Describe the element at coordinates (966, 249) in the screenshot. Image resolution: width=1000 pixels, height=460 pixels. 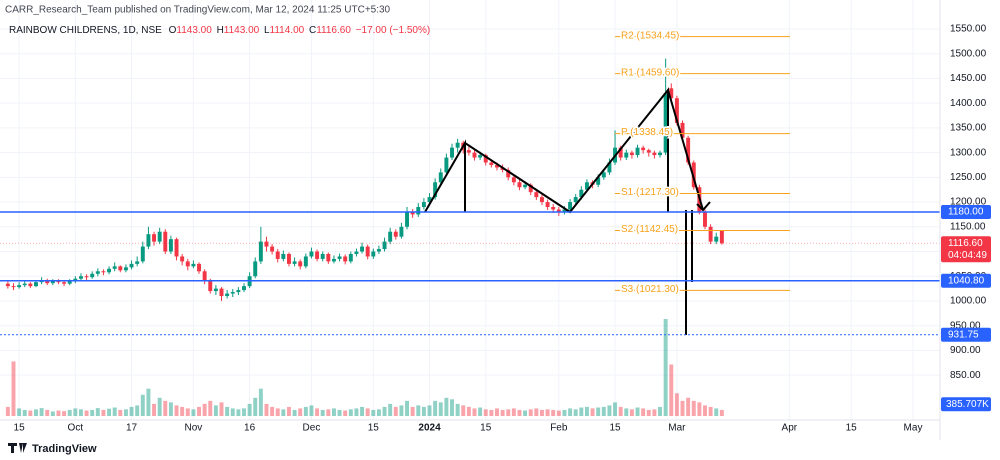
I see `last-price-tag` at that location.